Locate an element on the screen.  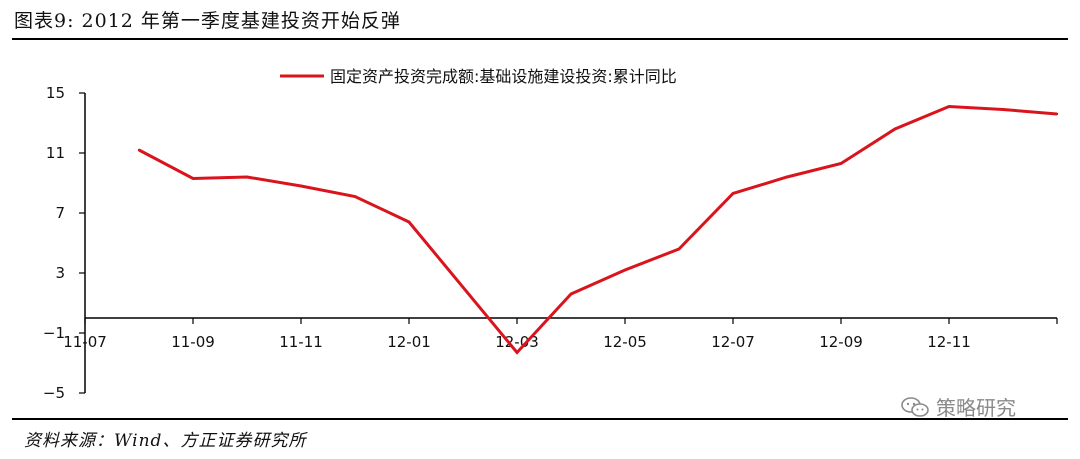
y-axis: −5 −1 3 7 11 15 is located at coordinates (64, 243).